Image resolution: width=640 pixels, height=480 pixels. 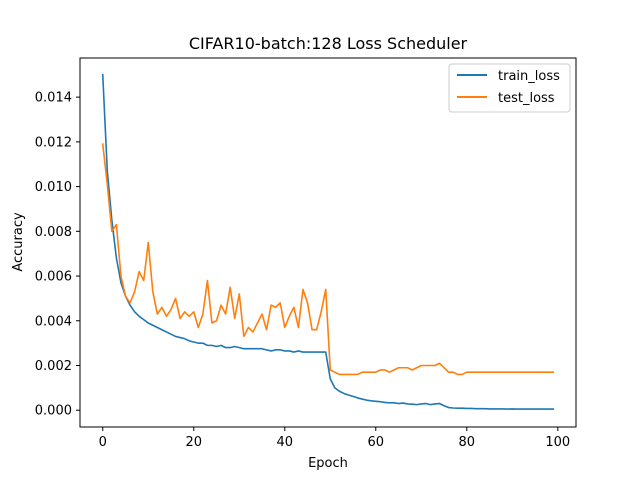 What do you see at coordinates (53, 98) in the screenshot?
I see `y-tick-label: 0.014` at bounding box center [53, 98].